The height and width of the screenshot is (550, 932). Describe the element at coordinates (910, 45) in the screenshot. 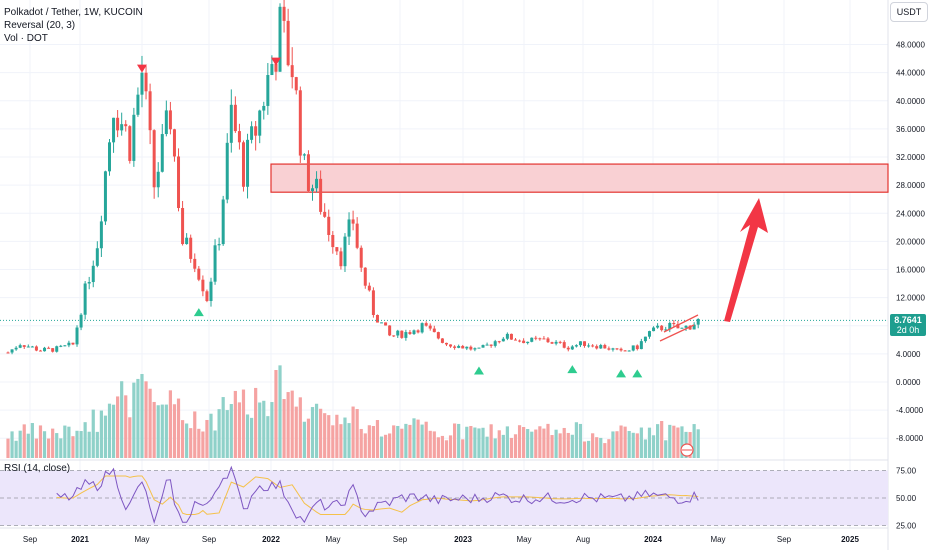

I see `price-tick-label: 48.0000` at that location.